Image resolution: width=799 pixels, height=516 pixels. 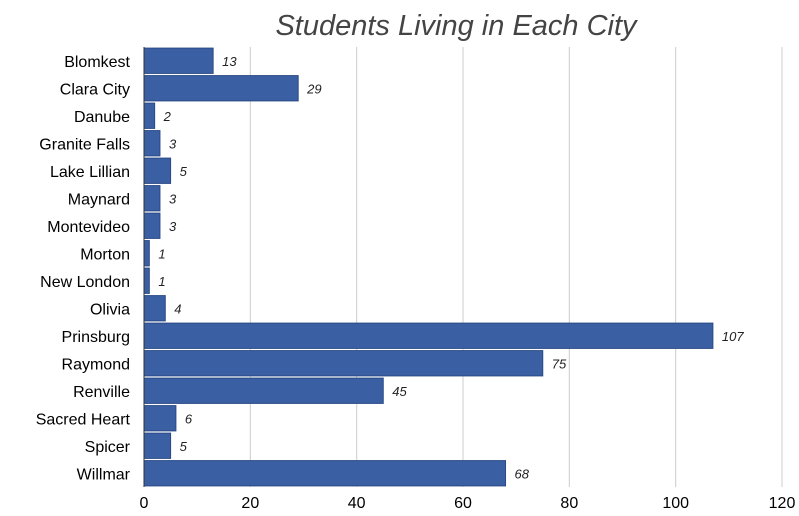 I want to click on x-tick-label: 20, so click(x=250, y=503).